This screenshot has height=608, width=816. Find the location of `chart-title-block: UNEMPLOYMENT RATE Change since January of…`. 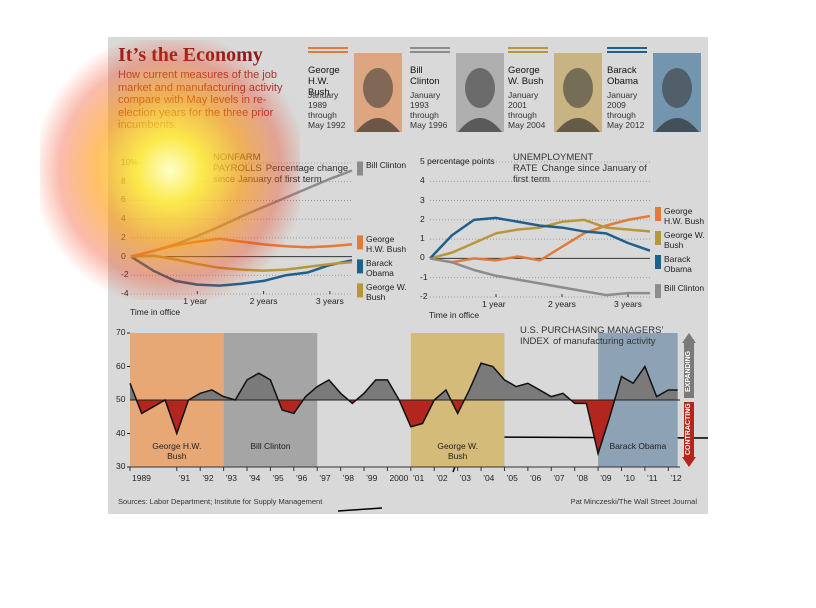

chart-title-block: UNEMPLOYMENT RATE Change since January of… is located at coordinates (580, 168).